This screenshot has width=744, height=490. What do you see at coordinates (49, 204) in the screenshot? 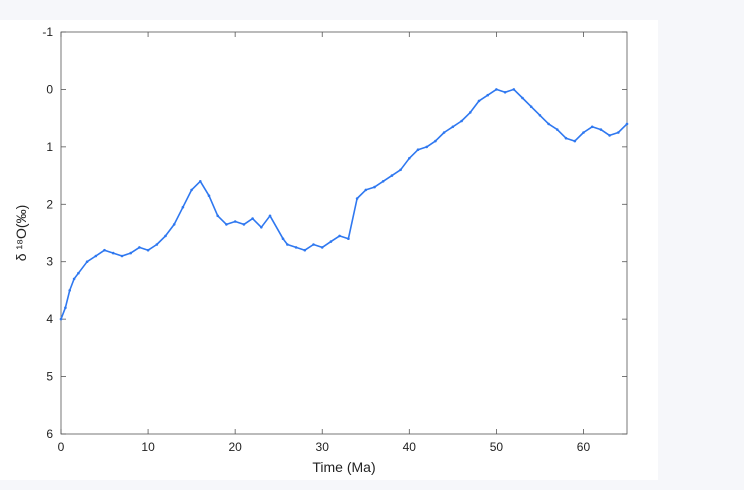
I see `y-tick-label: 2` at bounding box center [49, 204].